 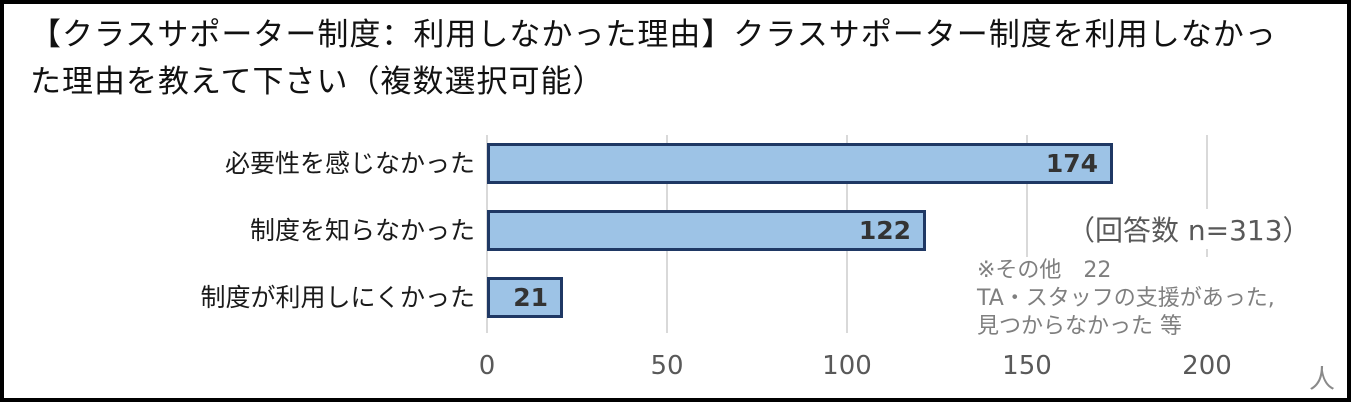 I want to click on other-annotation: ※その他 22 TA・スタッフの支援があった, 見つからなかった 等, so click(x=1152, y=299).